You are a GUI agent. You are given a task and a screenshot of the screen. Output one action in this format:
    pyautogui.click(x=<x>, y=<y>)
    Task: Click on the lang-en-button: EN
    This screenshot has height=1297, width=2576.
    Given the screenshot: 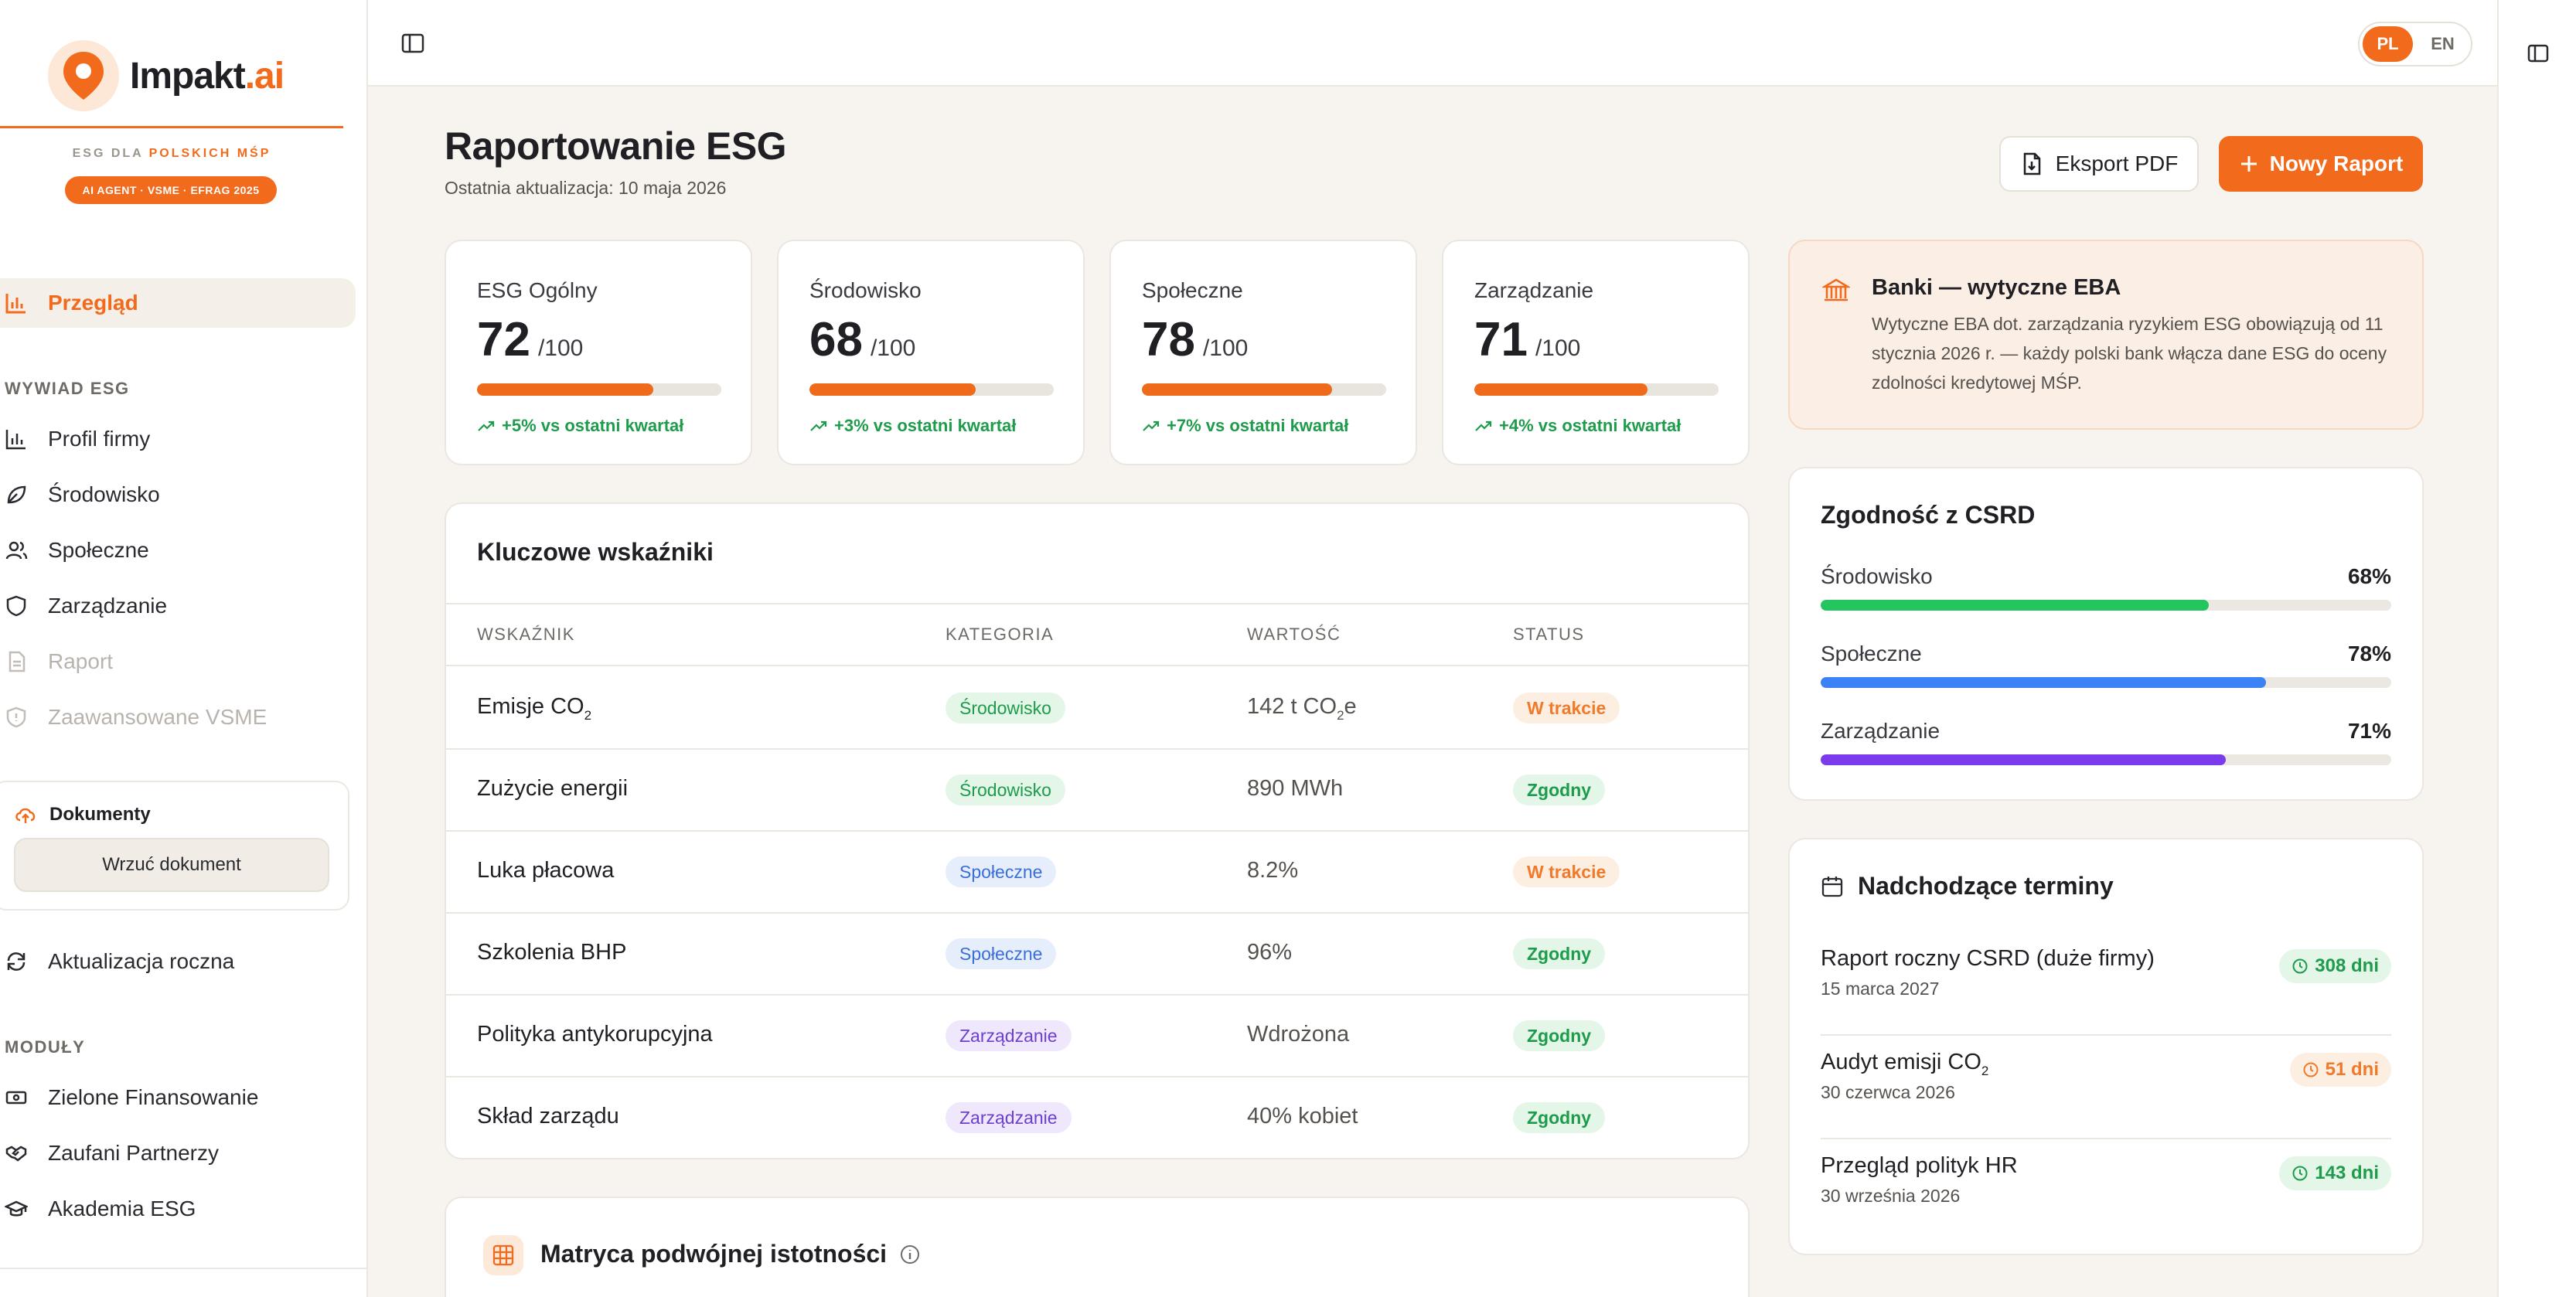 What is the action you would take?
    pyautogui.click(x=2443, y=44)
    